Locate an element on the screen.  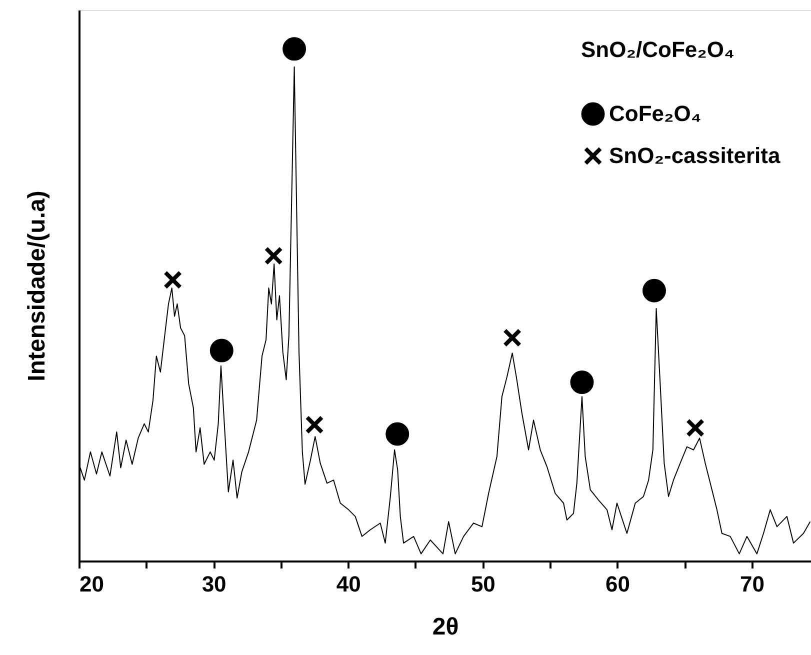
x-tick-label: 60 is located at coordinates (617, 584).